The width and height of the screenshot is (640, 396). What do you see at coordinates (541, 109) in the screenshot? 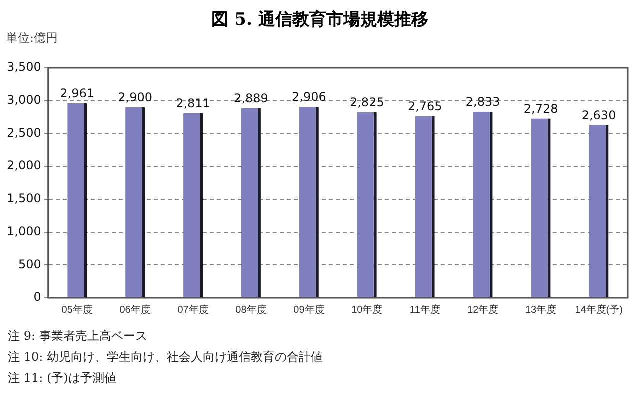
I see `data-label: 2,728` at bounding box center [541, 109].